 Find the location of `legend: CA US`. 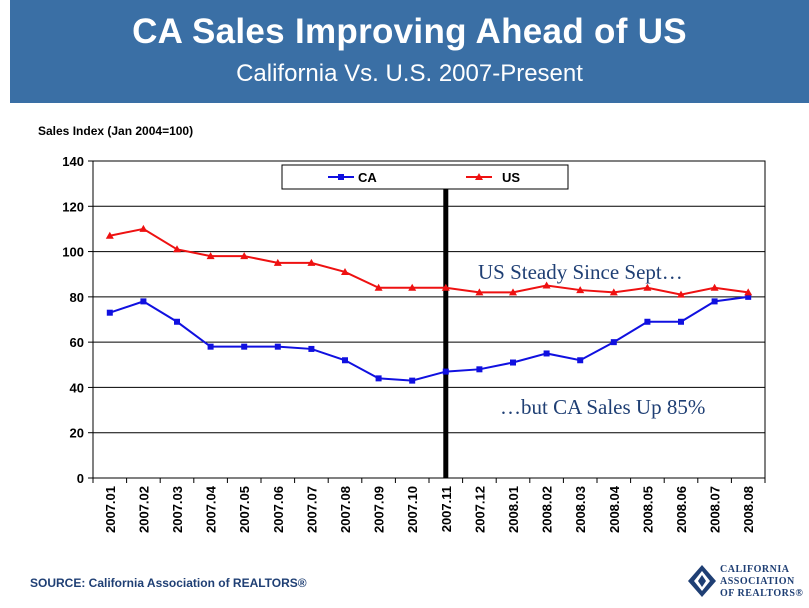

legend: CA US is located at coordinates (425, 177).